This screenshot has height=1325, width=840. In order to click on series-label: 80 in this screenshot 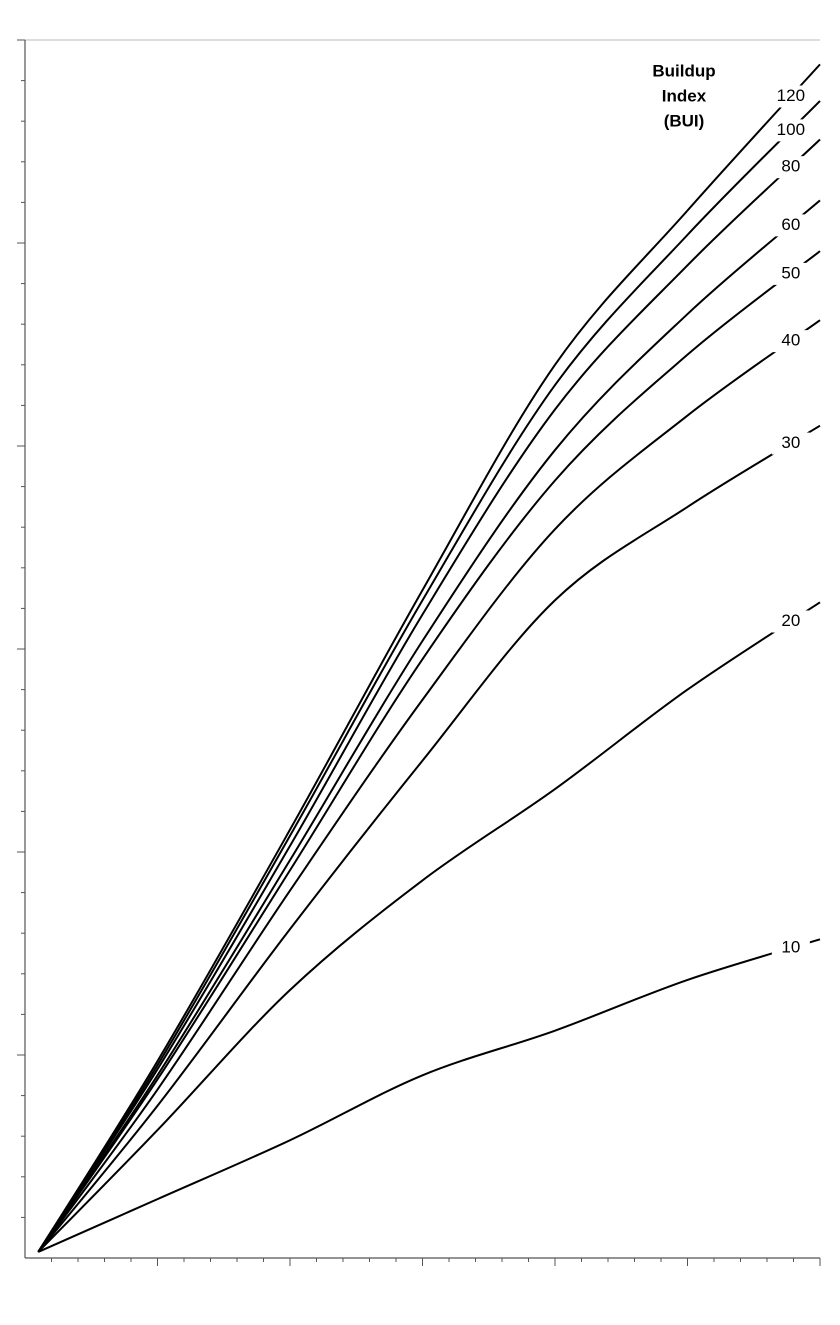, I will do `click(790, 166)`.